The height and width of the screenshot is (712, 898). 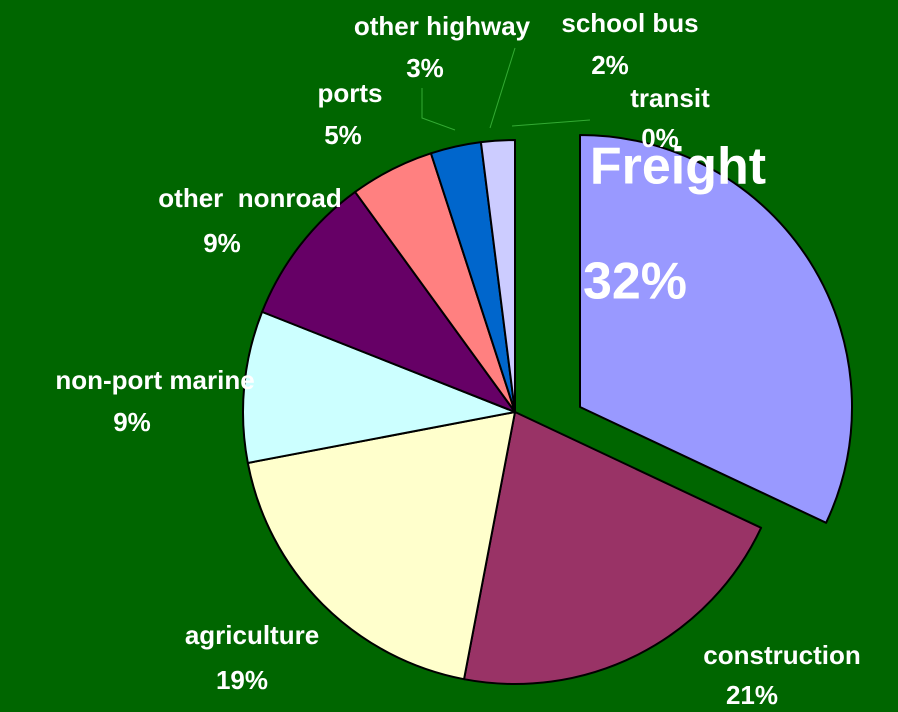 I want to click on slice-label: Freight, so click(x=678, y=167).